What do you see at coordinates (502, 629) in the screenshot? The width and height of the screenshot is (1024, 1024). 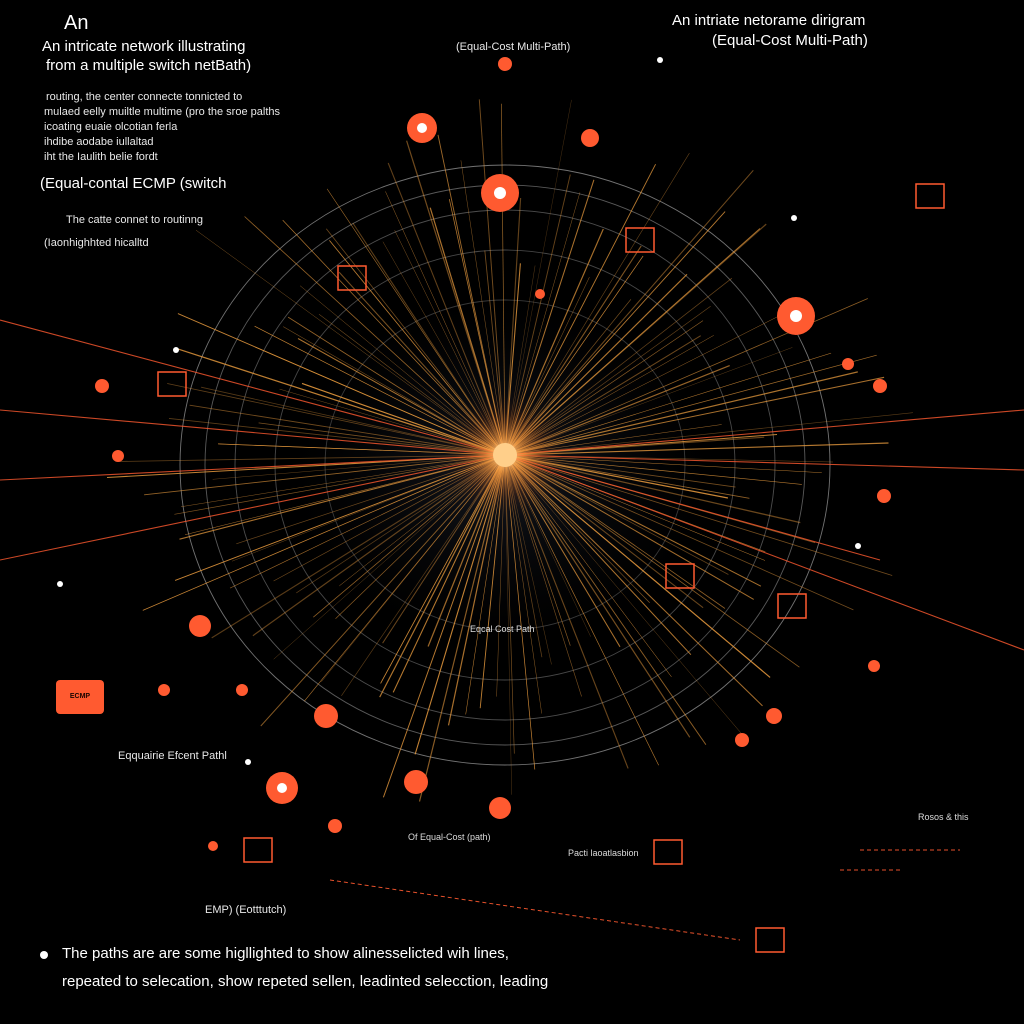 I see `label-center-path: Eqcal Cost Path` at bounding box center [502, 629].